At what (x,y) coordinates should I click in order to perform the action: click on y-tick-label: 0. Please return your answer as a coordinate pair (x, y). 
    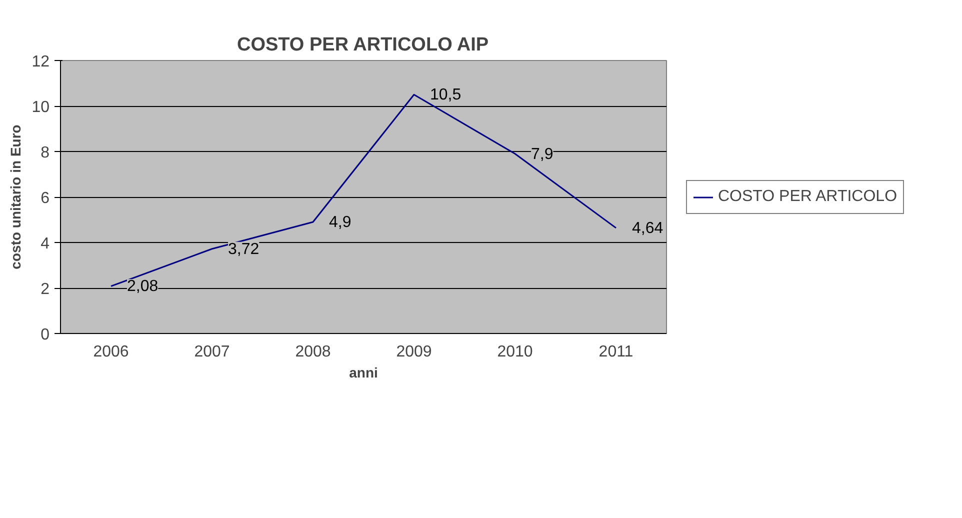
    Looking at the image, I should click on (45, 335).